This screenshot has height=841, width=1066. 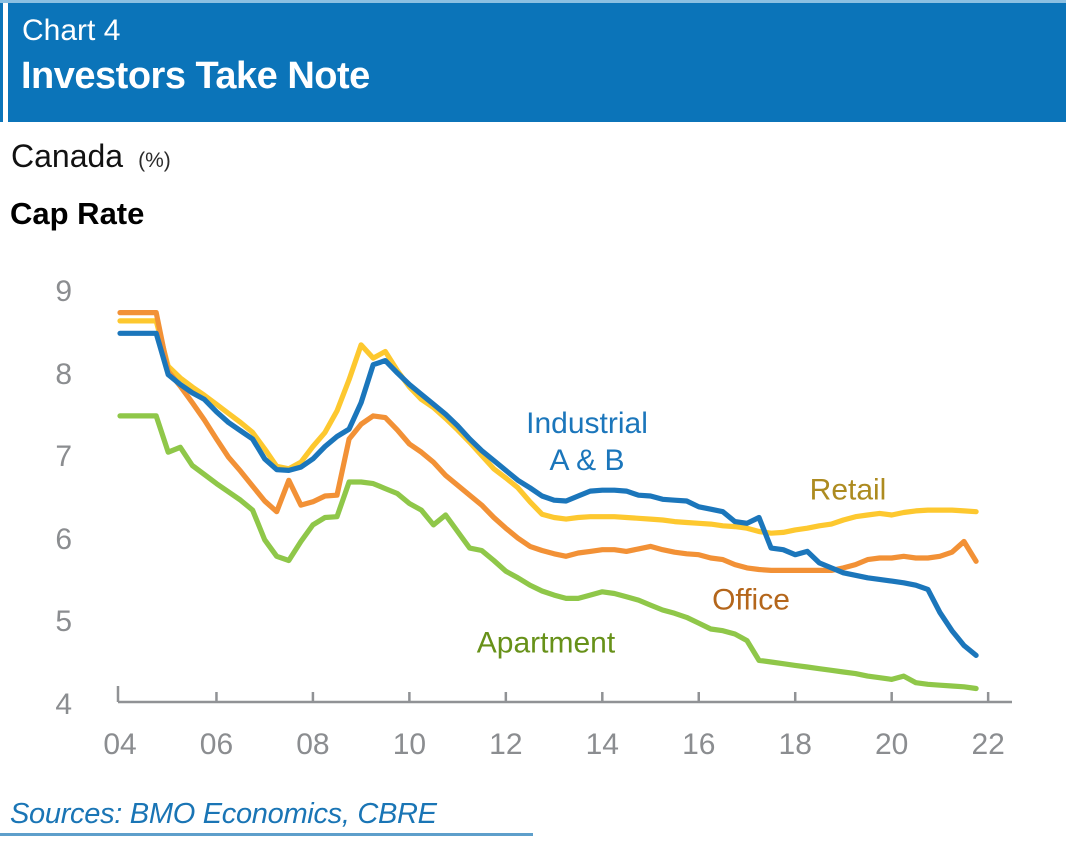 What do you see at coordinates (67, 156) in the screenshot?
I see `region-label: Canada` at bounding box center [67, 156].